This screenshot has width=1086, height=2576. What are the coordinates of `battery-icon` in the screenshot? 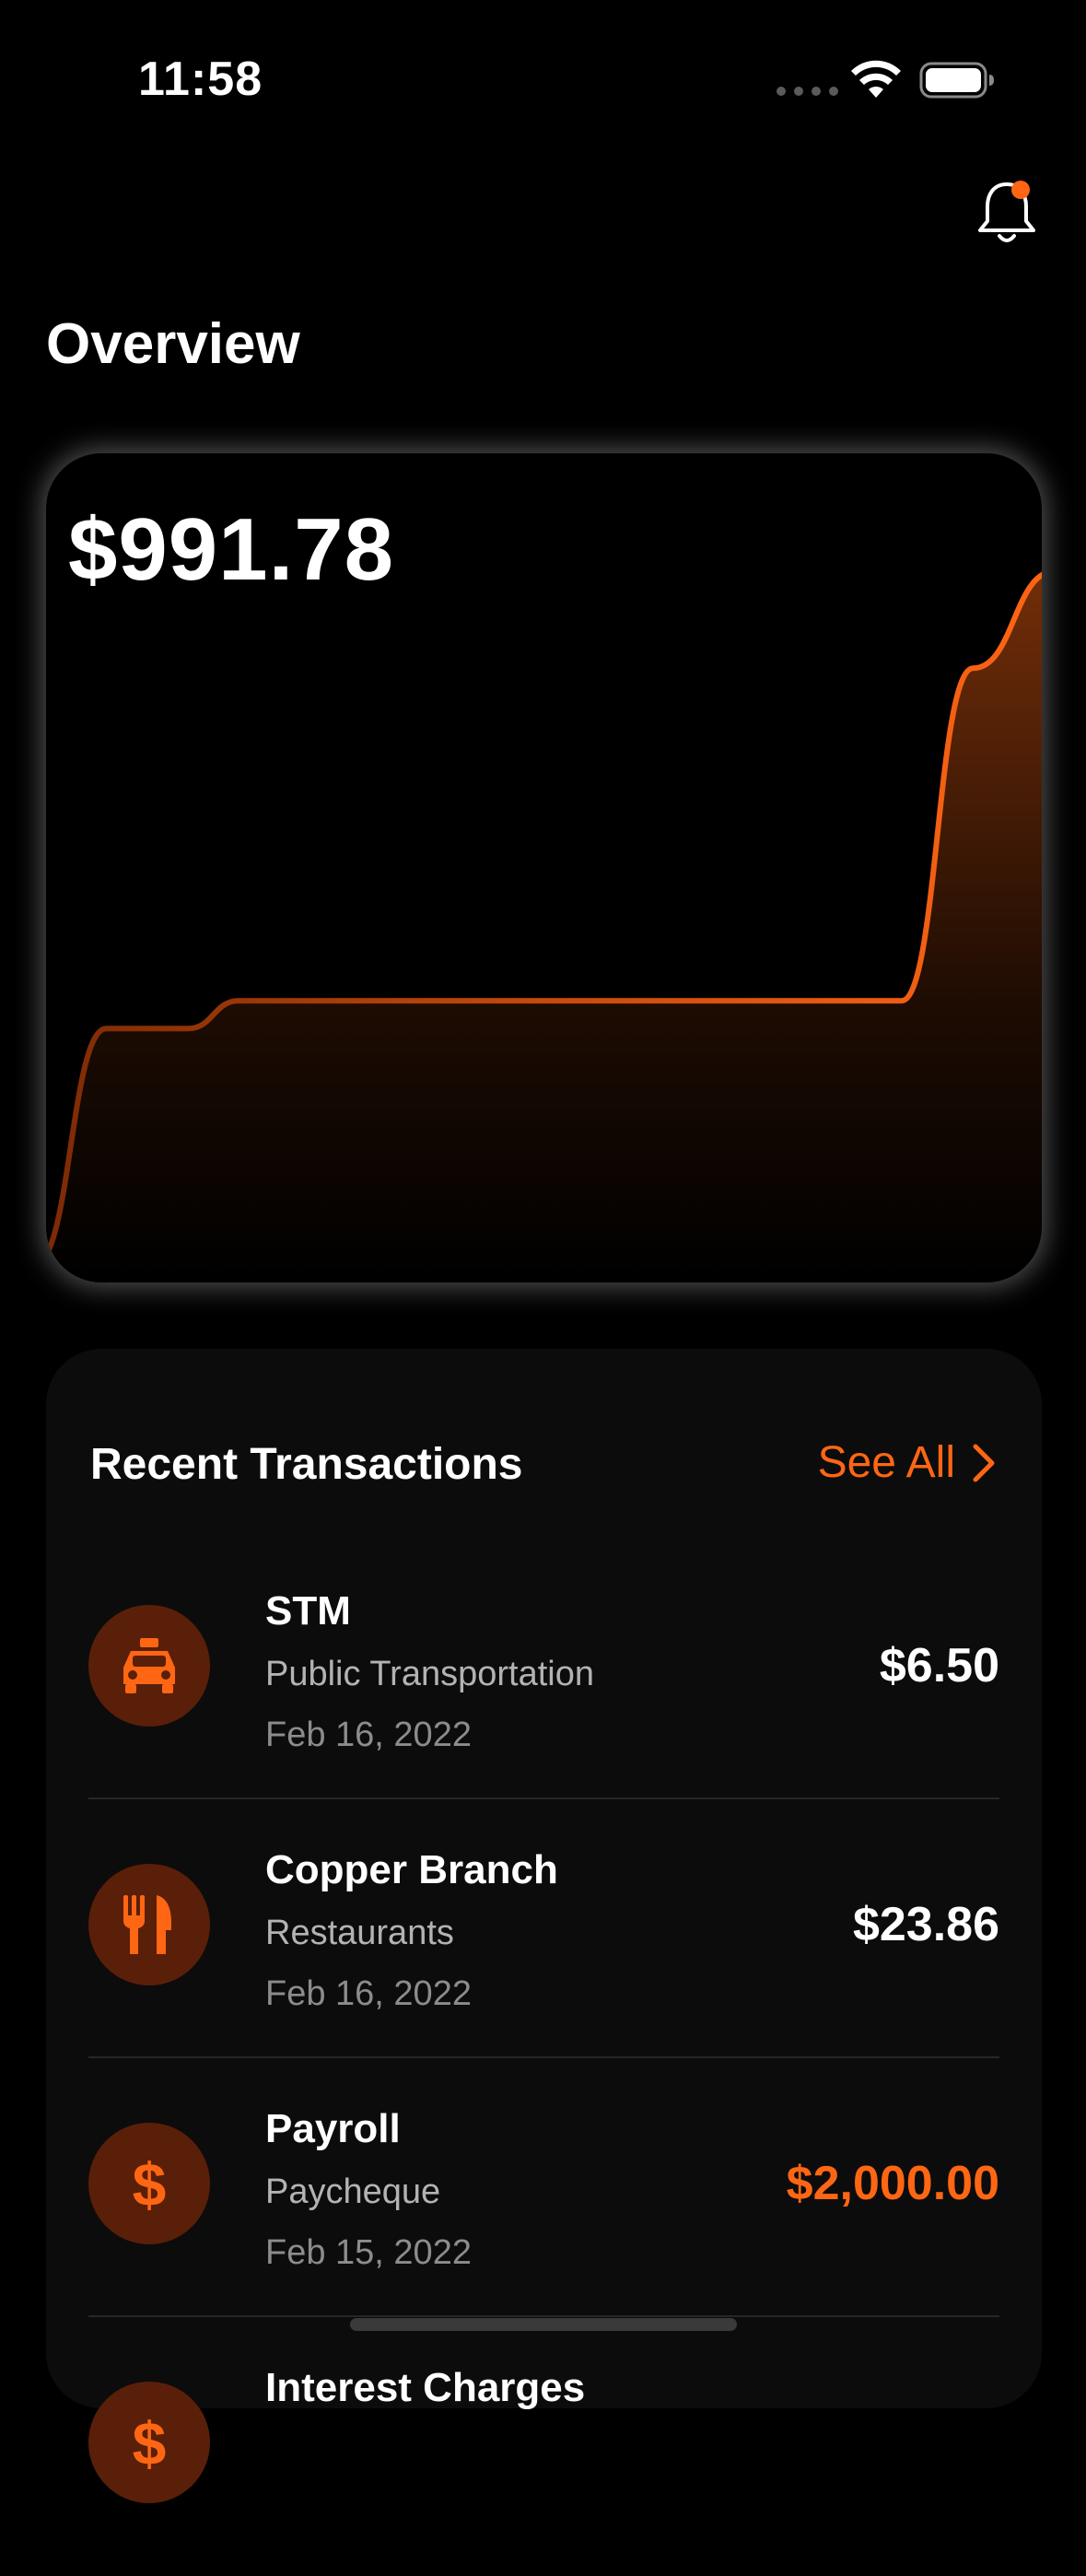 It's located at (956, 80).